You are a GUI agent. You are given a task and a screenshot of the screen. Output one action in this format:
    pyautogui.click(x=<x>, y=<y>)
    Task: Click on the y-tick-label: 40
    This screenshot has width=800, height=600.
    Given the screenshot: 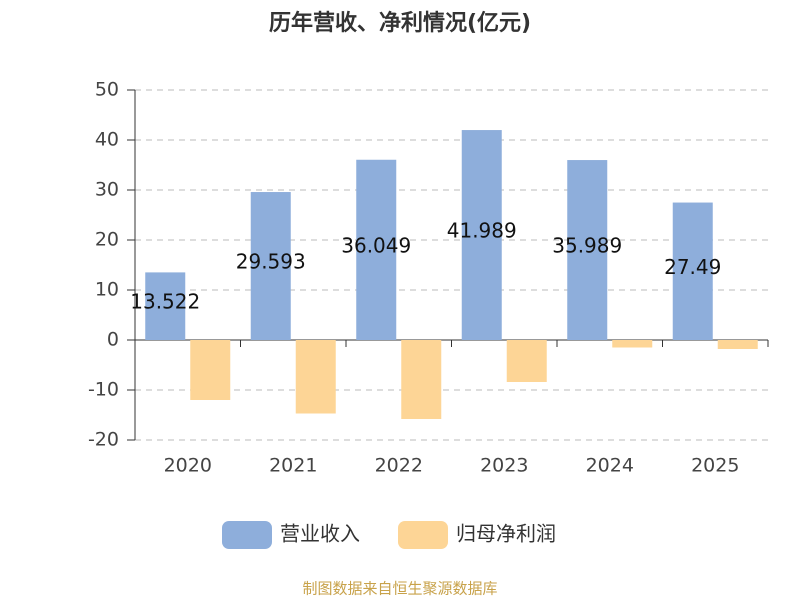 What is the action you would take?
    pyautogui.click(x=107, y=140)
    